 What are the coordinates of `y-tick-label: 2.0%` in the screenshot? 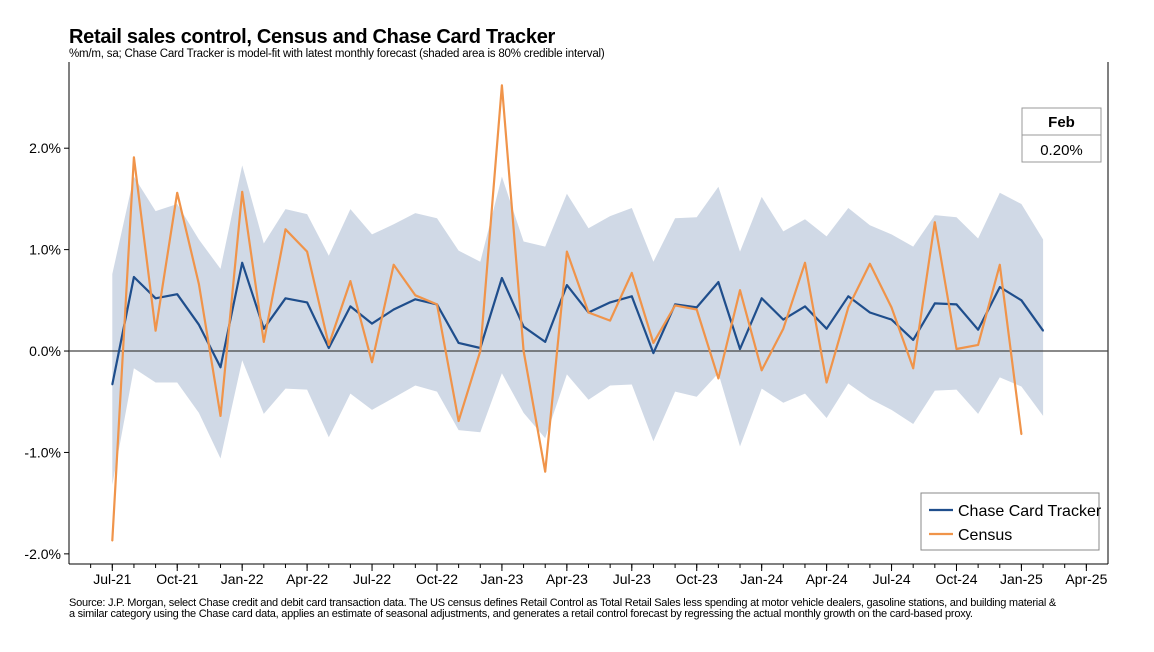 It's located at (45, 148).